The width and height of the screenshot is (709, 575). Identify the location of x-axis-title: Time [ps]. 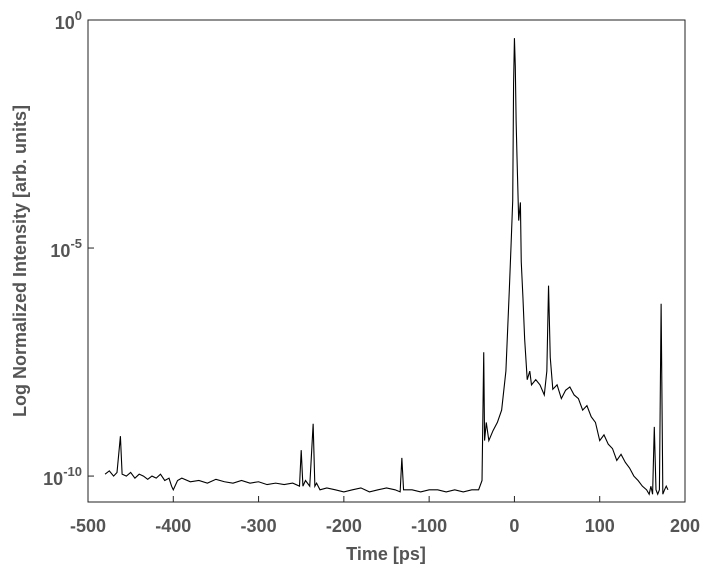
(386, 554).